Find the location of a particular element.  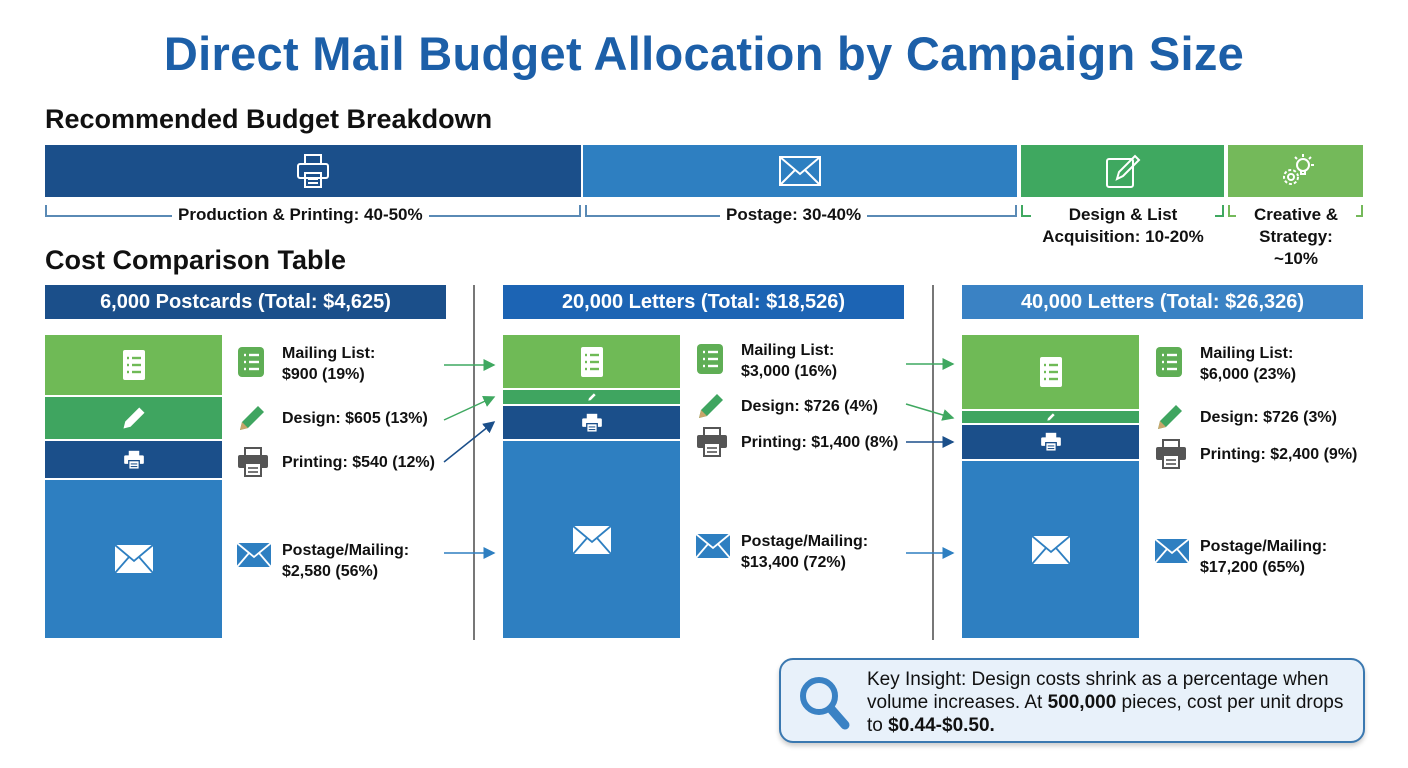

label-design: Design: $726 (3%) is located at coordinates (1268, 417).